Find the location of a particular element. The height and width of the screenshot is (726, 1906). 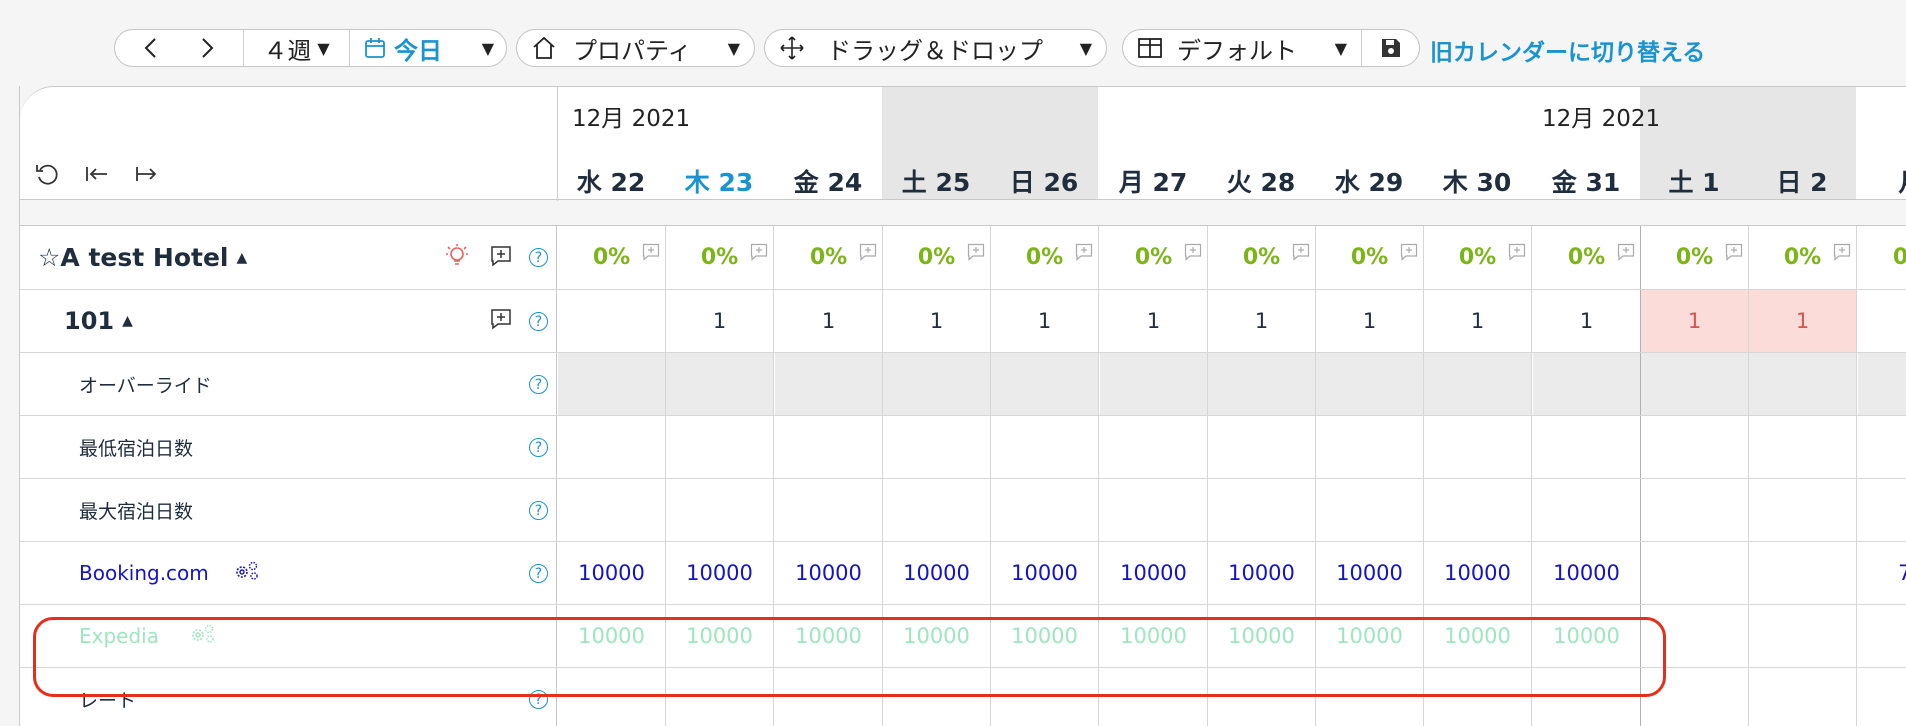

day-header-cell: 水 22 is located at coordinates (611, 143).